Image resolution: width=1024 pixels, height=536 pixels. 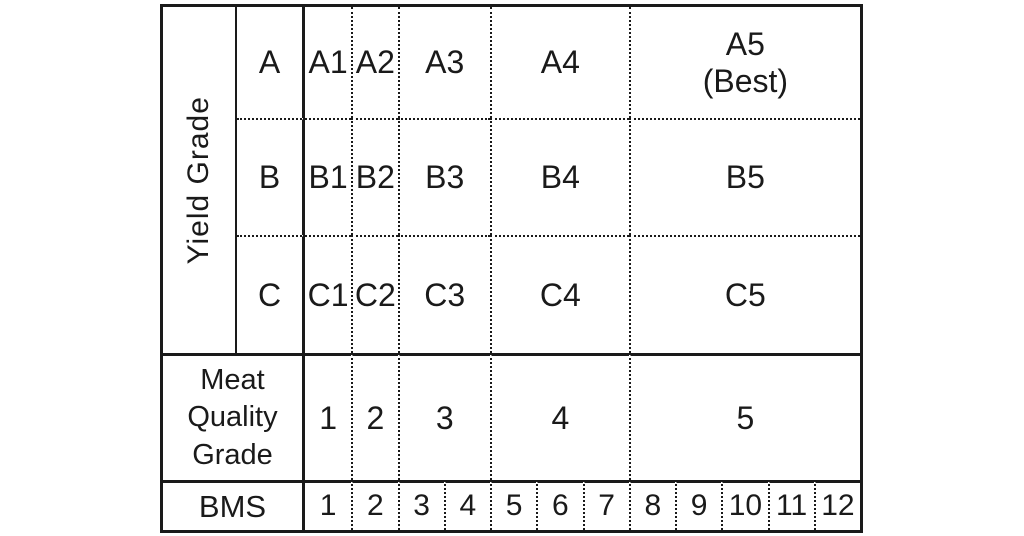 What do you see at coordinates (444, 62) in the screenshot?
I see `grade-cell-a3: A3` at bounding box center [444, 62].